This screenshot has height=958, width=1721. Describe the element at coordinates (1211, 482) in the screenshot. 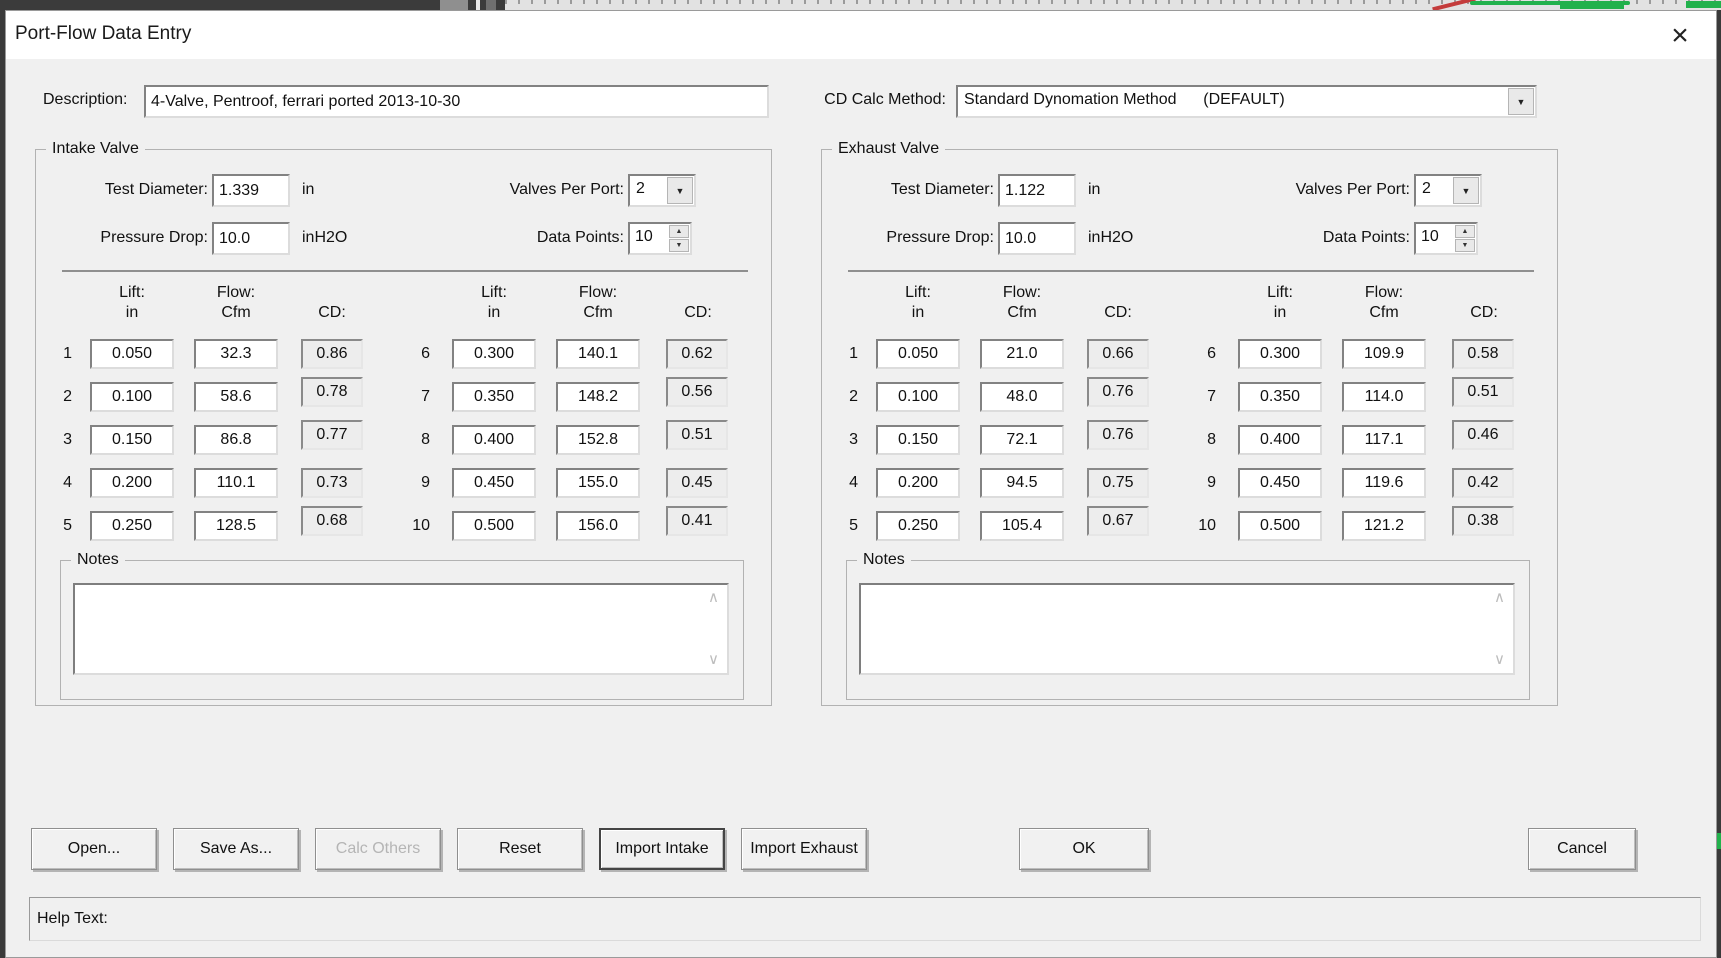

I see `row-number: 9` at that location.